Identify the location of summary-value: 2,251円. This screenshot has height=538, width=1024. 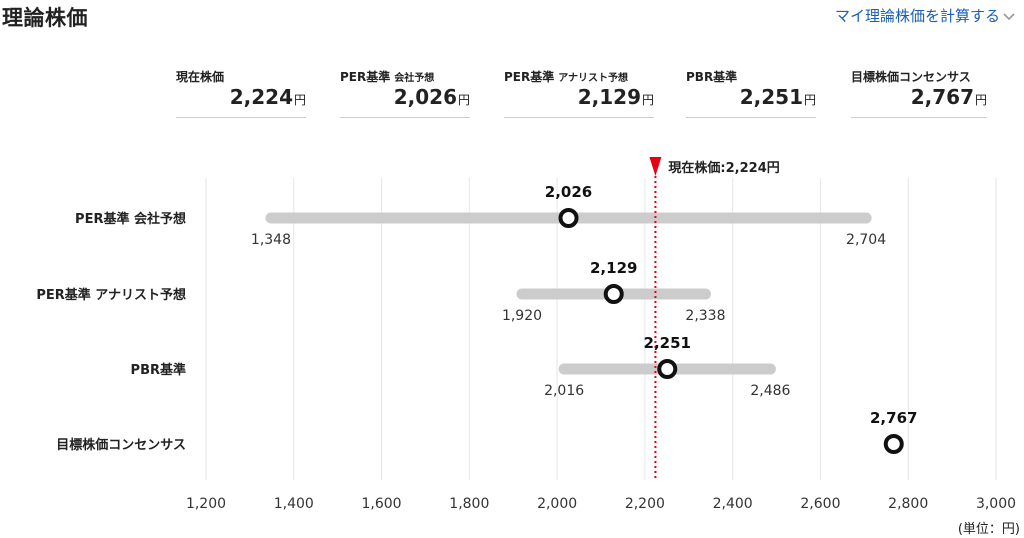
(777, 97).